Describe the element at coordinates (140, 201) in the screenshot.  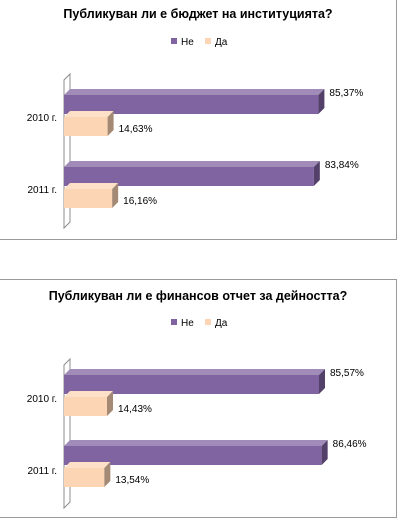
I see `data-label: 16,16%` at that location.